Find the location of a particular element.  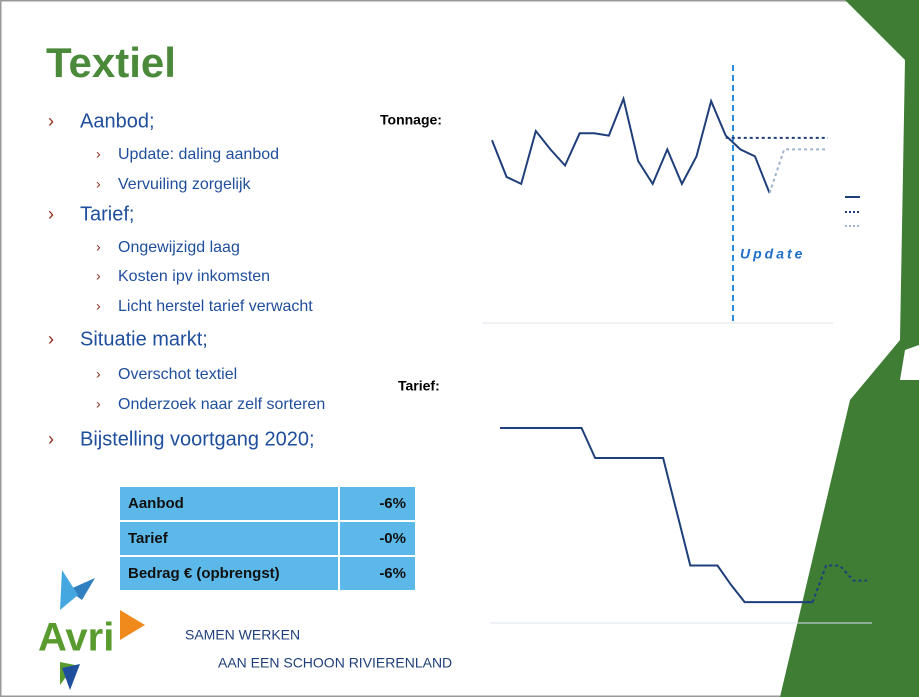

sub-bullet: Vervuiling zorgelijk is located at coordinates (185, 184).